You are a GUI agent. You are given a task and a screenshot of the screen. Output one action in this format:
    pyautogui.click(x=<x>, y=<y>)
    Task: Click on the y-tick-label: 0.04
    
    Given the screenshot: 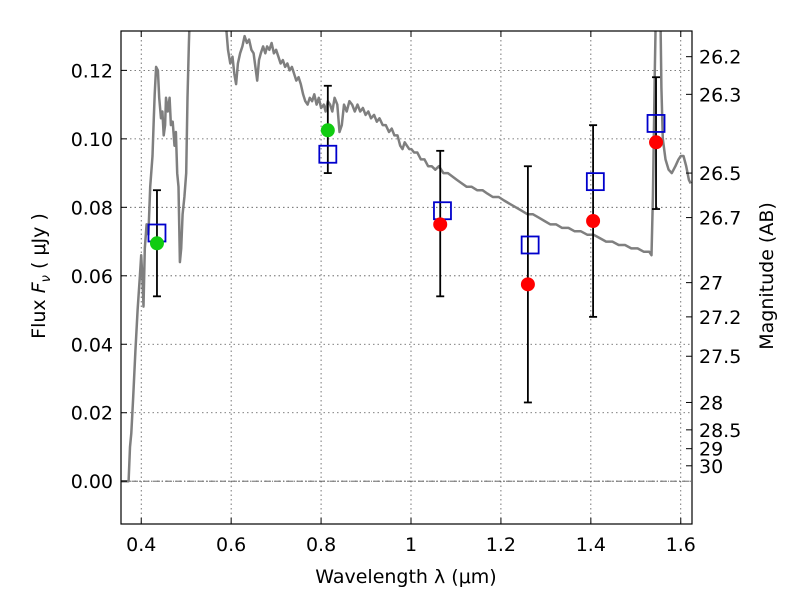 What is the action you would take?
    pyautogui.click(x=92, y=345)
    